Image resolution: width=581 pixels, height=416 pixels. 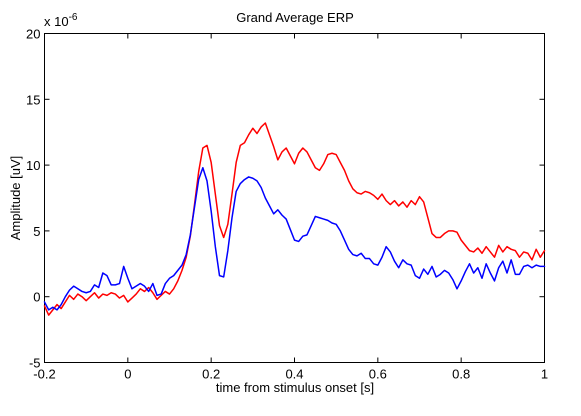 I want to click on y-tick-label: 15, so click(x=33, y=99).